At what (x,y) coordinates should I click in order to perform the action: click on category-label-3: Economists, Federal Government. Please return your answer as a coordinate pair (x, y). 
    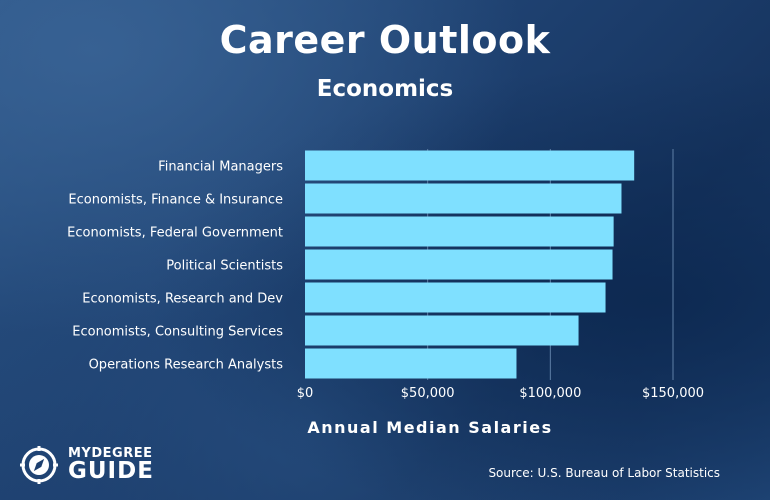
    Looking at the image, I should click on (175, 233).